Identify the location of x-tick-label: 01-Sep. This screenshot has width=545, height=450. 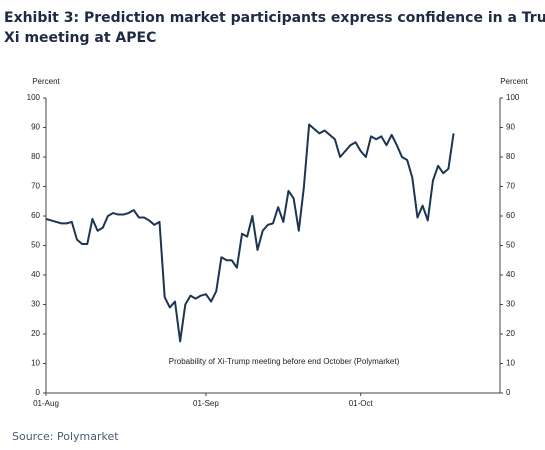
(206, 403).